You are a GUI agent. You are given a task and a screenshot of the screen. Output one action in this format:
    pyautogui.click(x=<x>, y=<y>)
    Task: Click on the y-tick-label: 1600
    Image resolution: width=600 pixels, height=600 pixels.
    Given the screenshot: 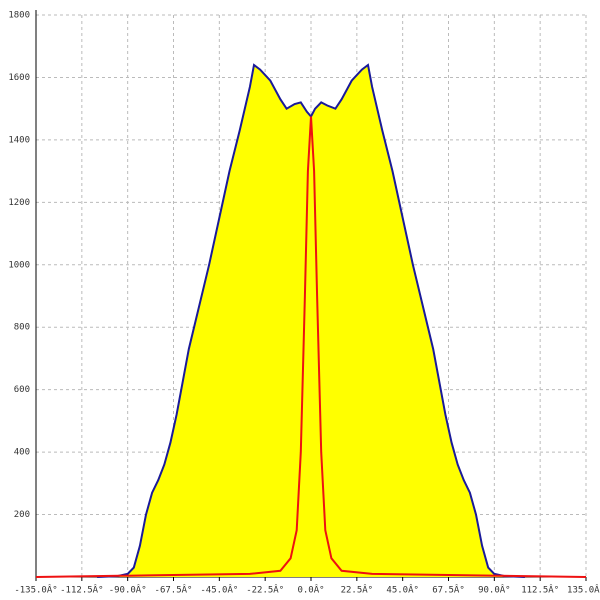 What is the action you would take?
    pyautogui.click(x=19, y=78)
    